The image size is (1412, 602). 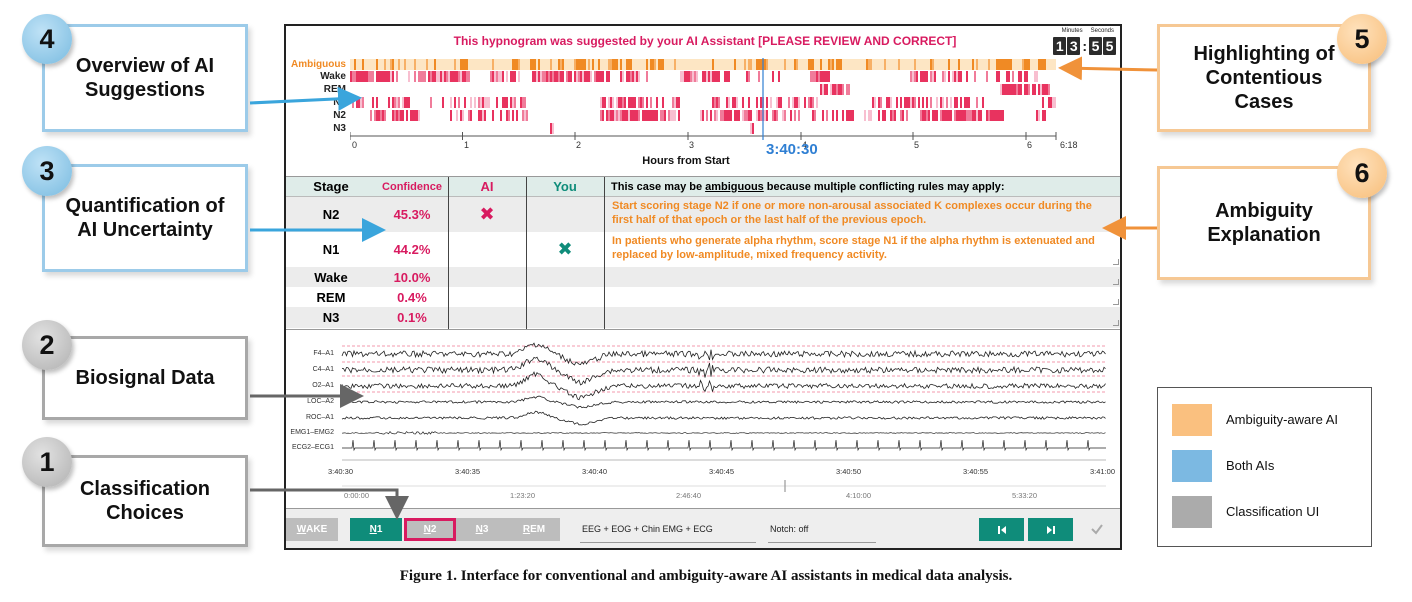 I want to click on hyp-label-n3: N3, so click(x=339, y=128).